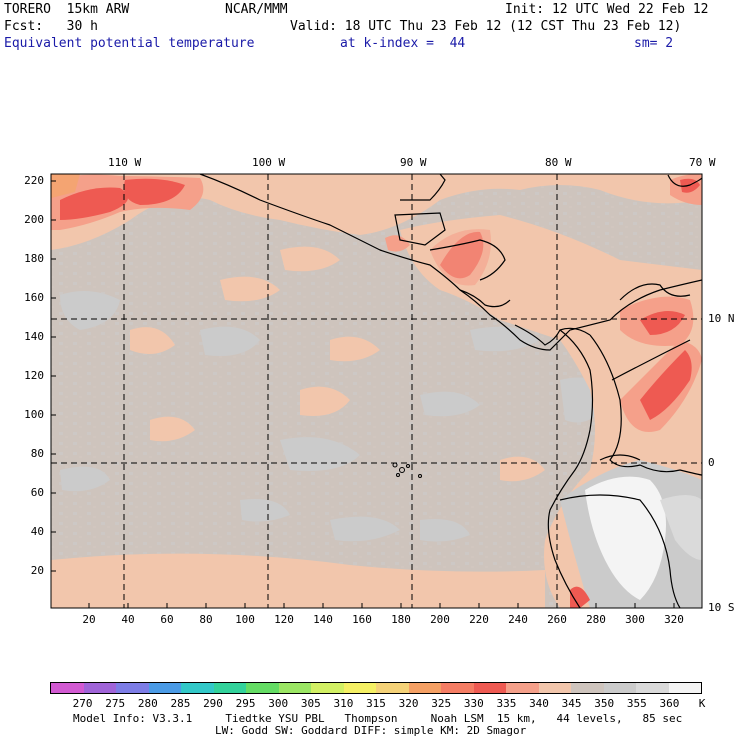  Describe the element at coordinates (213, 703) in the screenshot. I see `colorbar-label: 290` at that location.